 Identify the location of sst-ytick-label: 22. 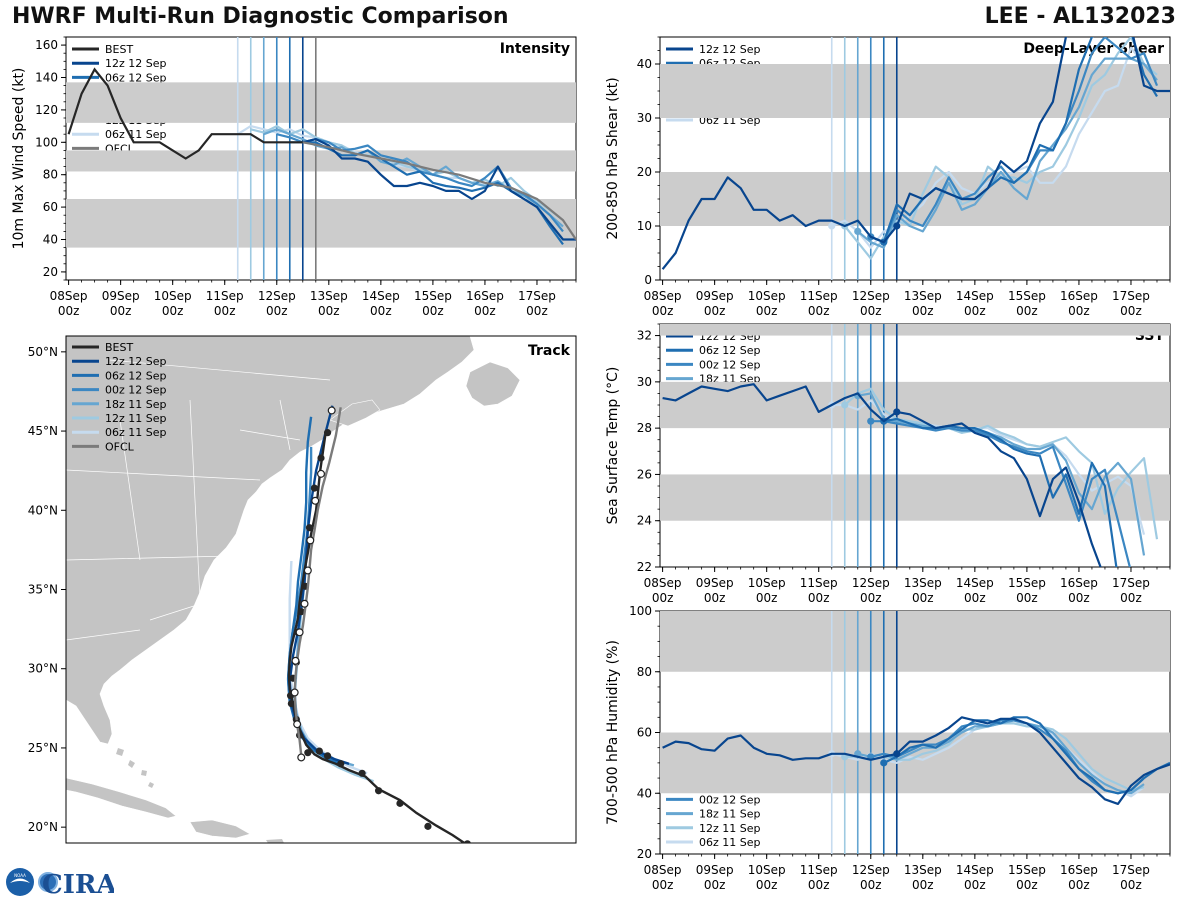
(644, 567).